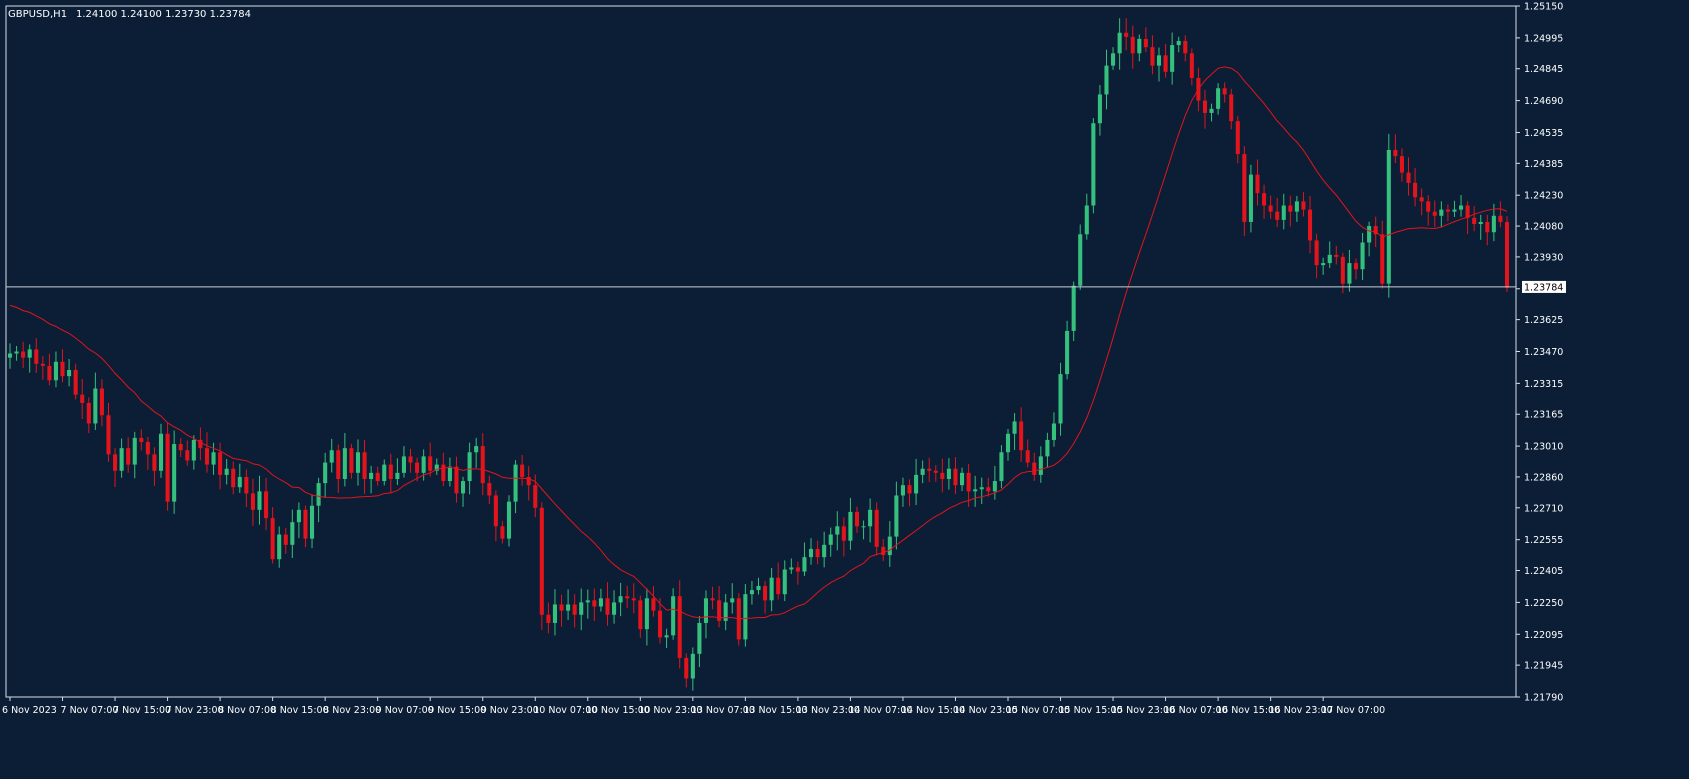  Describe the element at coordinates (1543, 698) in the screenshot. I see `y-tick-label: 1.21790` at that location.